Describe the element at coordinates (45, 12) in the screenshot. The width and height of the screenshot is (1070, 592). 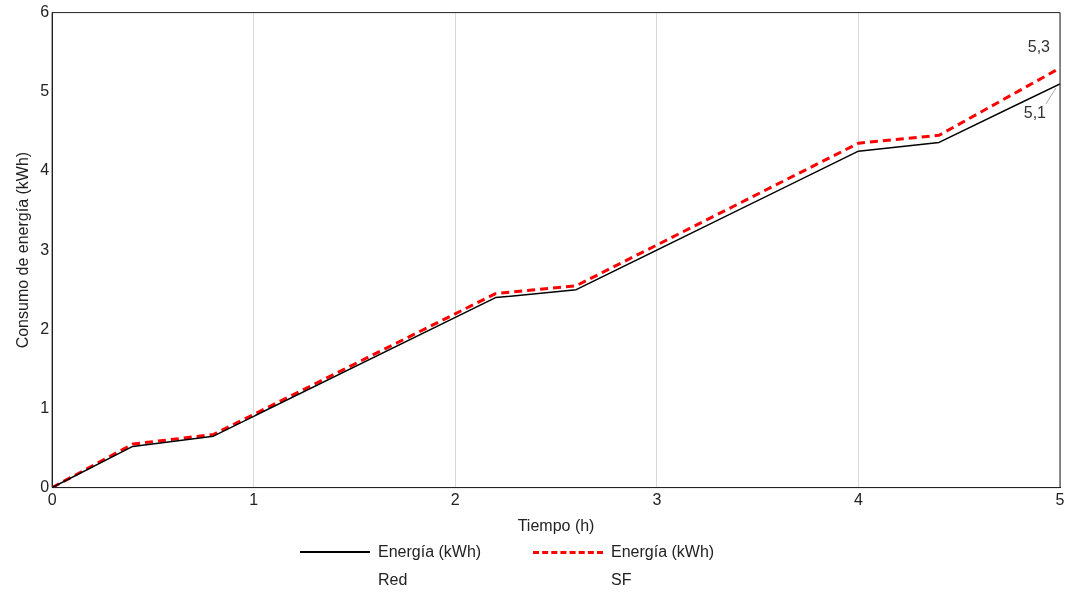
I see `y-tick-label: 6` at that location.